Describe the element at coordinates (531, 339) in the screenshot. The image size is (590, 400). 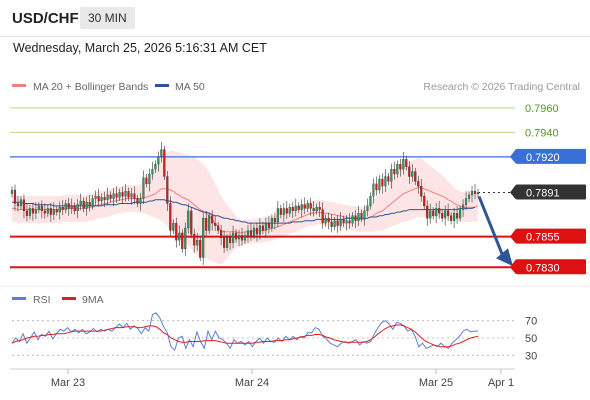
I see `rsi-tick-label-1: 50` at that location.